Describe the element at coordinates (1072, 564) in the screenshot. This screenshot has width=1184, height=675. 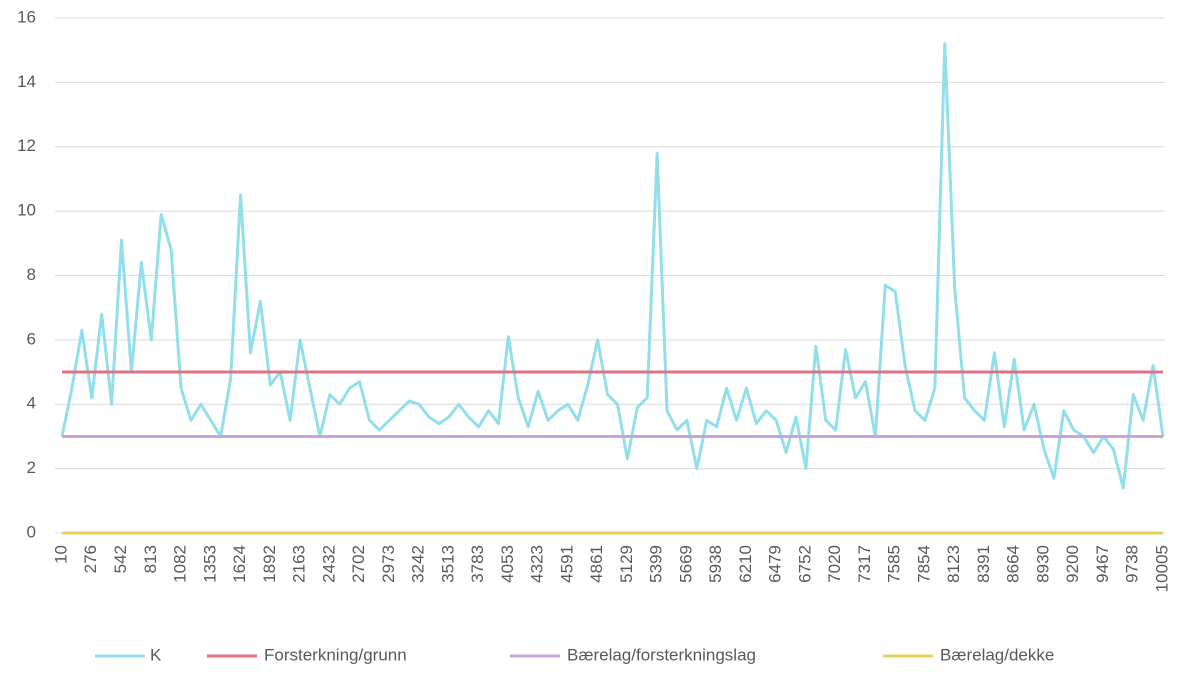
I see `x-tick-label: 9200` at that location.